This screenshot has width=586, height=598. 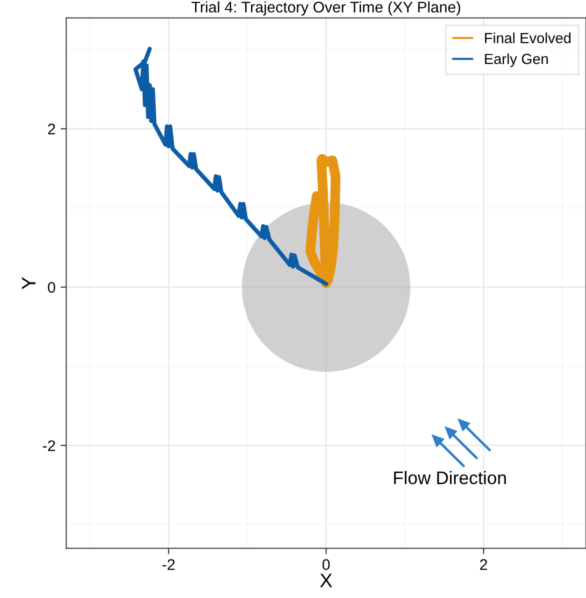 I want to click on y-tick-label: 2, so click(x=52, y=129).